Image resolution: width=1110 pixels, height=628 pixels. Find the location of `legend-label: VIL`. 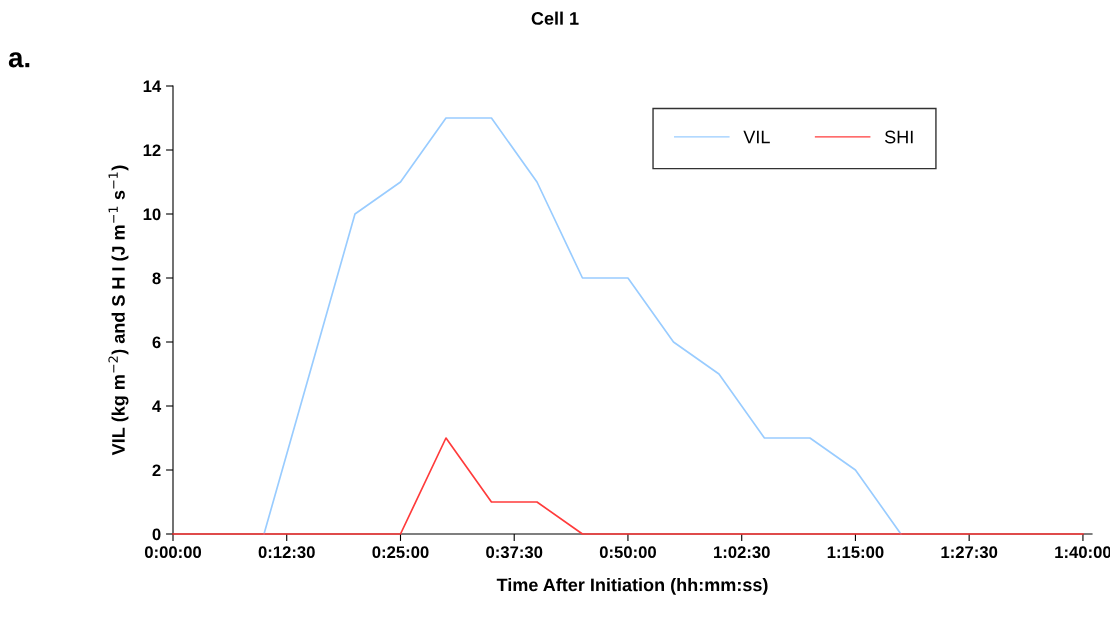

legend-label: VIL is located at coordinates (756, 137).